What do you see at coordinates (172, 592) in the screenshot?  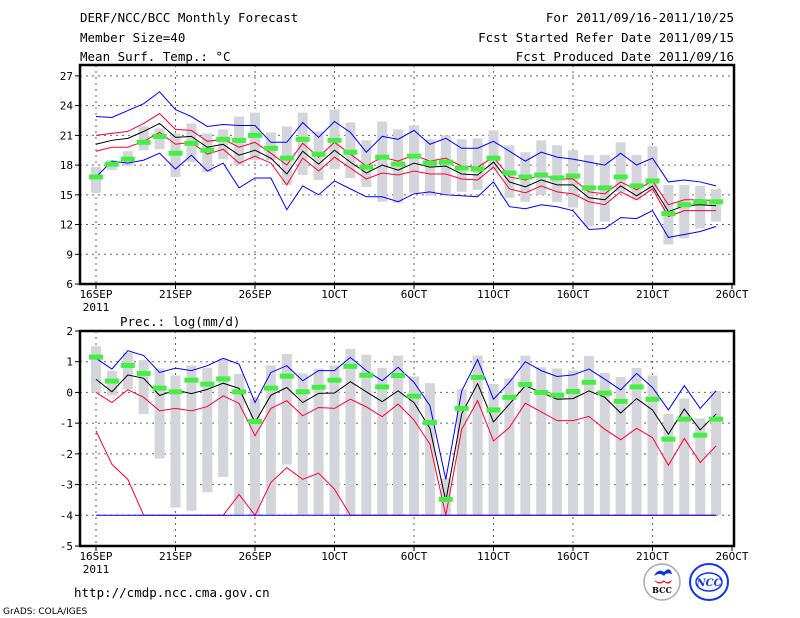 I see `source-url: http://cmdp.ncc.cma.gov.cn` at bounding box center [172, 592].